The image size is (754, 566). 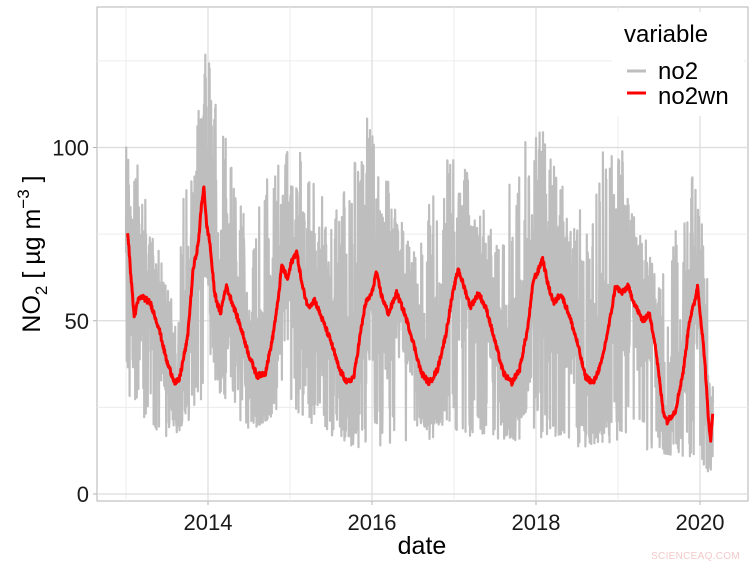 I want to click on y-axis-ticks: 0 50 100, so click(x=74, y=321).